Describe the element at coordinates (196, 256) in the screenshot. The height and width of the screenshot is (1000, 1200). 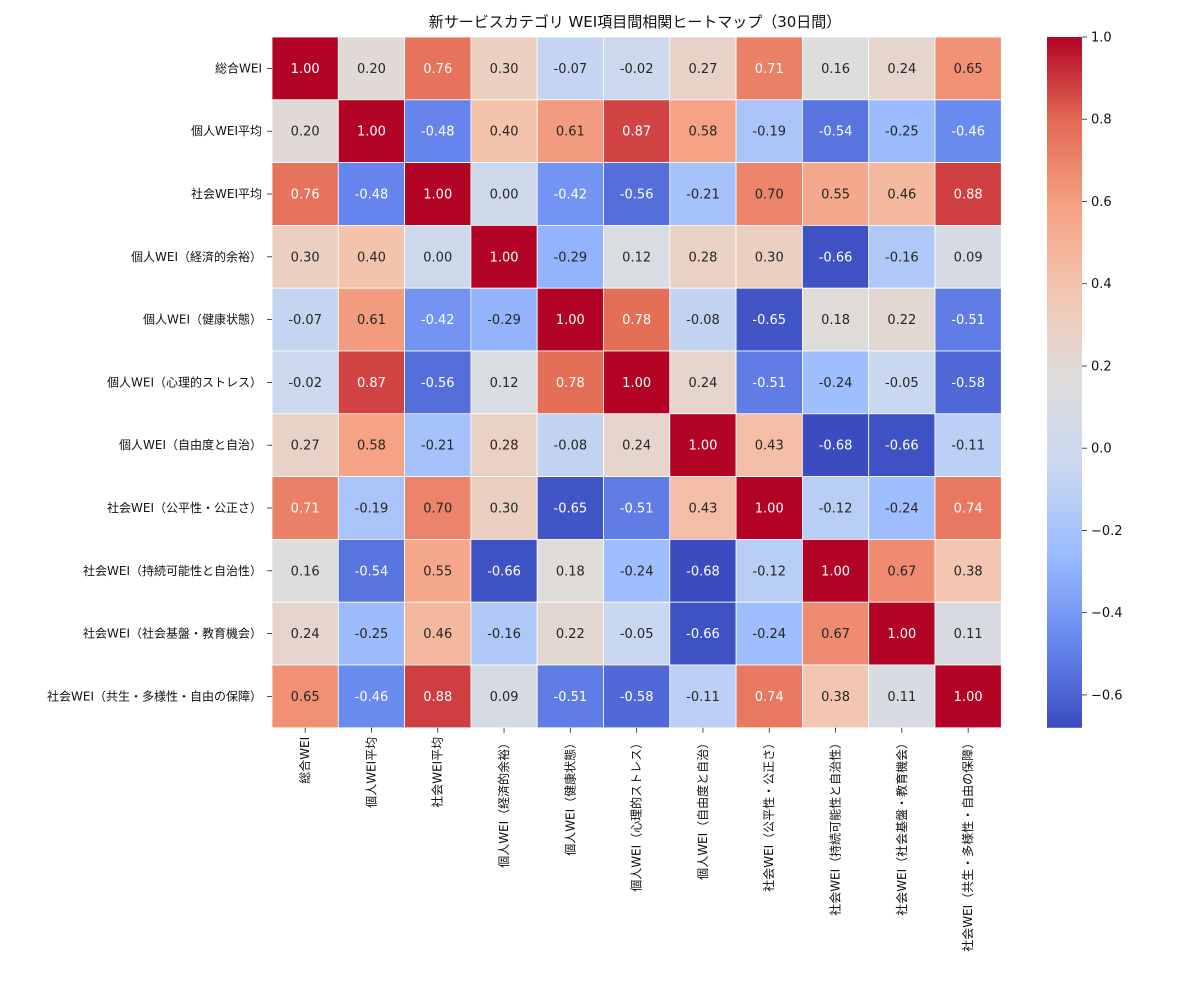
I see `row-label: 個人WEI（経済的余裕）` at that location.